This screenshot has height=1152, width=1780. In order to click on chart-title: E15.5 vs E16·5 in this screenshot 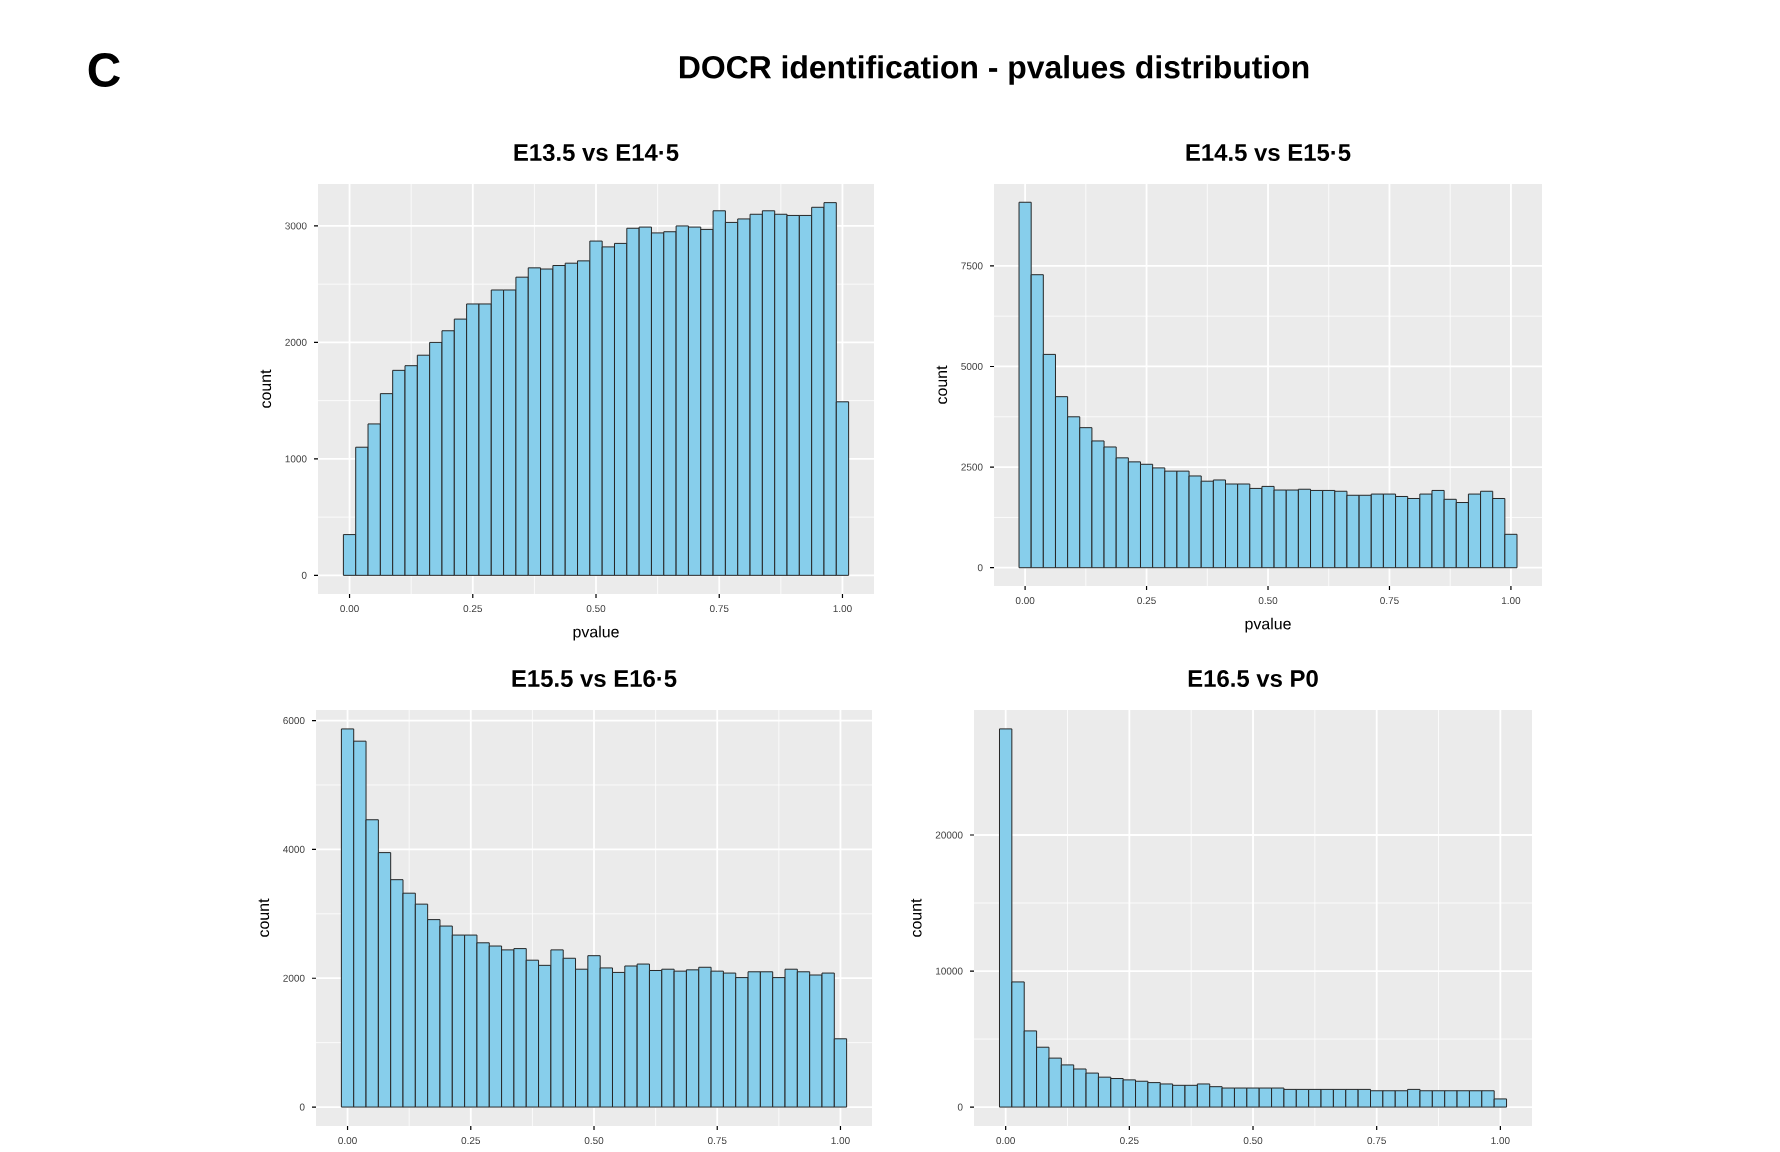, I will do `click(594, 678)`.